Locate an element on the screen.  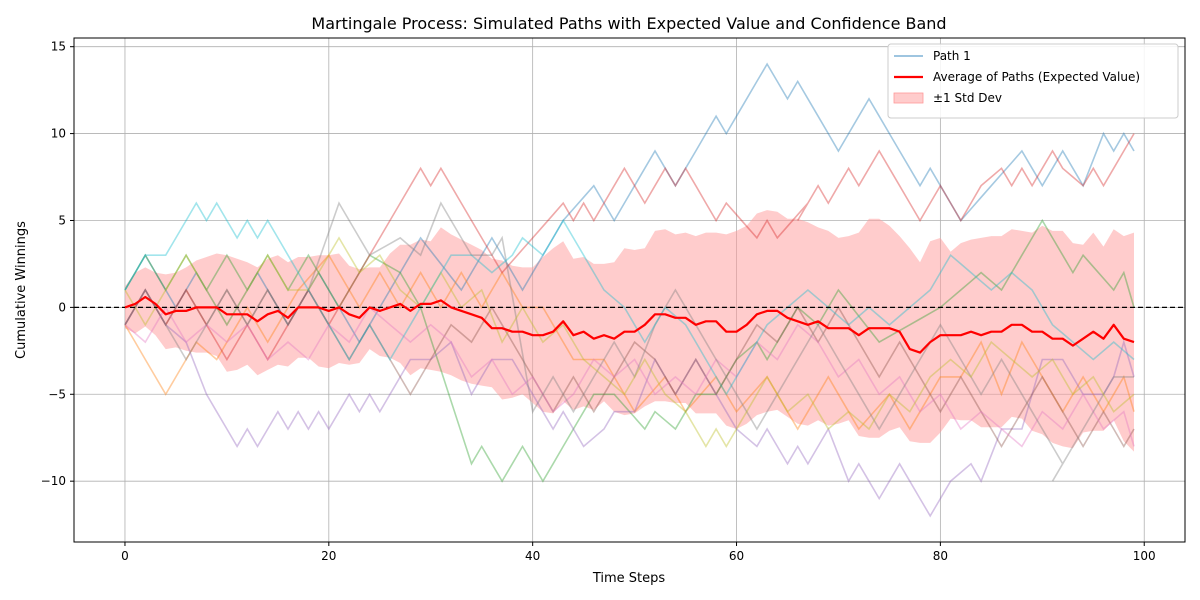
average-line-layer is located at coordinates (629, 324).